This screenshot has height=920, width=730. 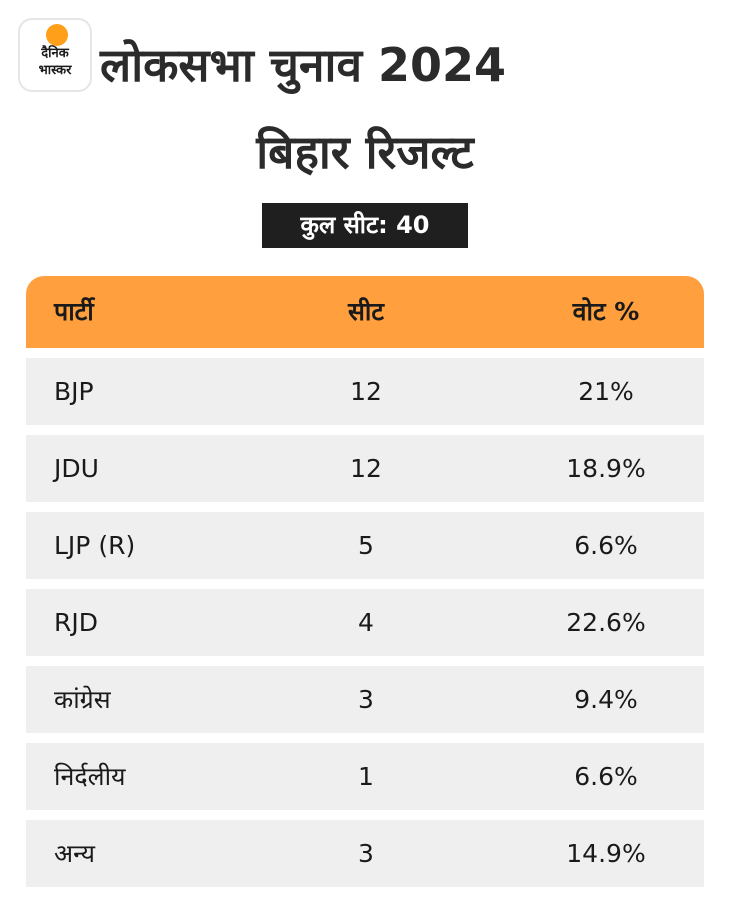 I want to click on seat-count: 4, so click(x=366, y=622).